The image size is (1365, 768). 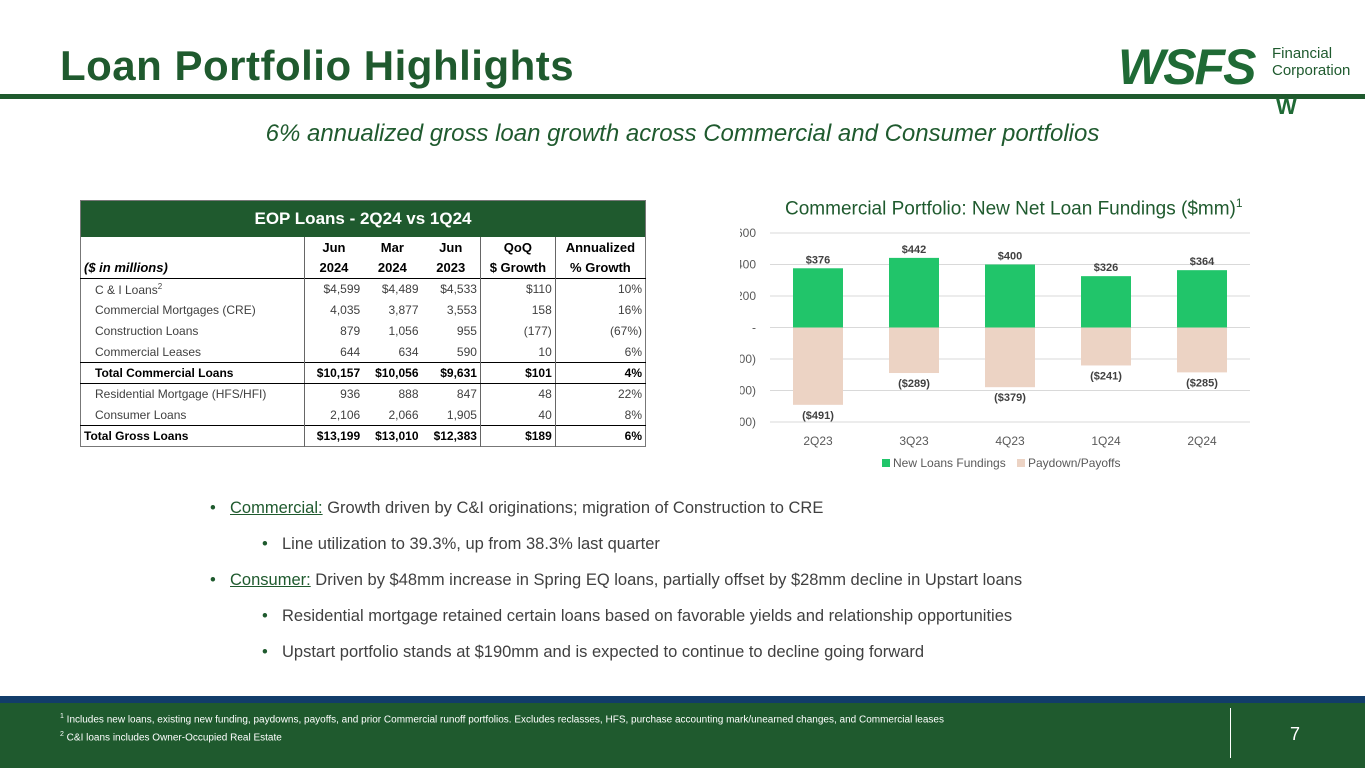 What do you see at coordinates (363, 218) in the screenshot?
I see `table-title: EOP Loans - 2Q24 vs 1Q24` at bounding box center [363, 218].